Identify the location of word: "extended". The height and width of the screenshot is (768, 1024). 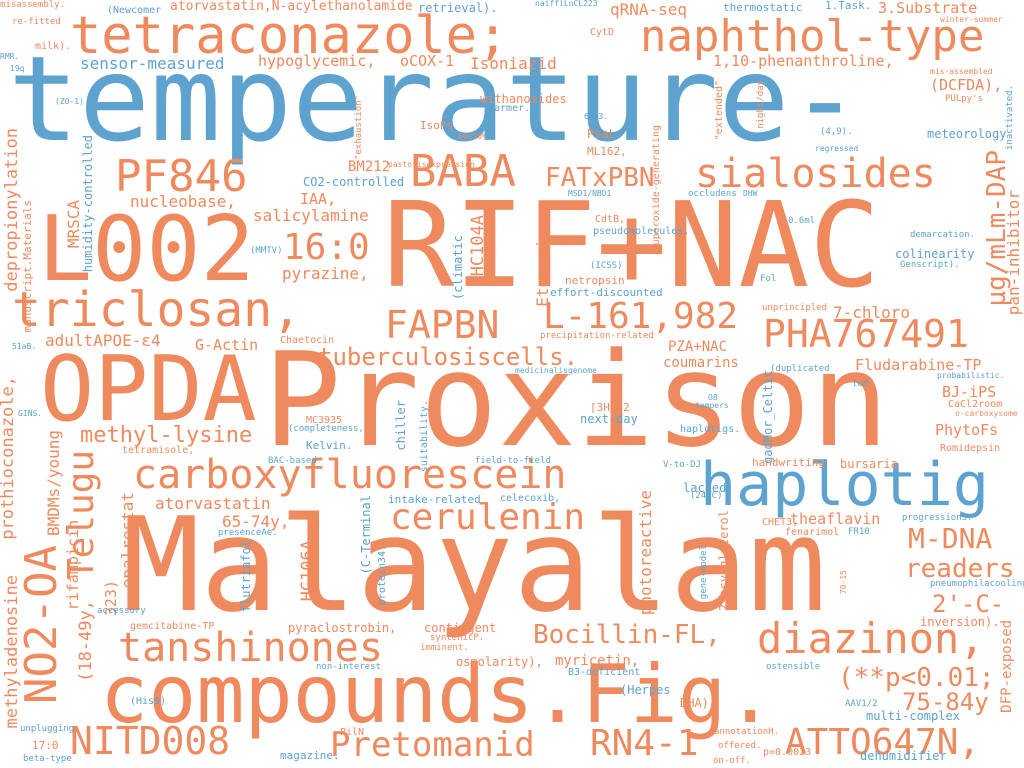
(719, 110).